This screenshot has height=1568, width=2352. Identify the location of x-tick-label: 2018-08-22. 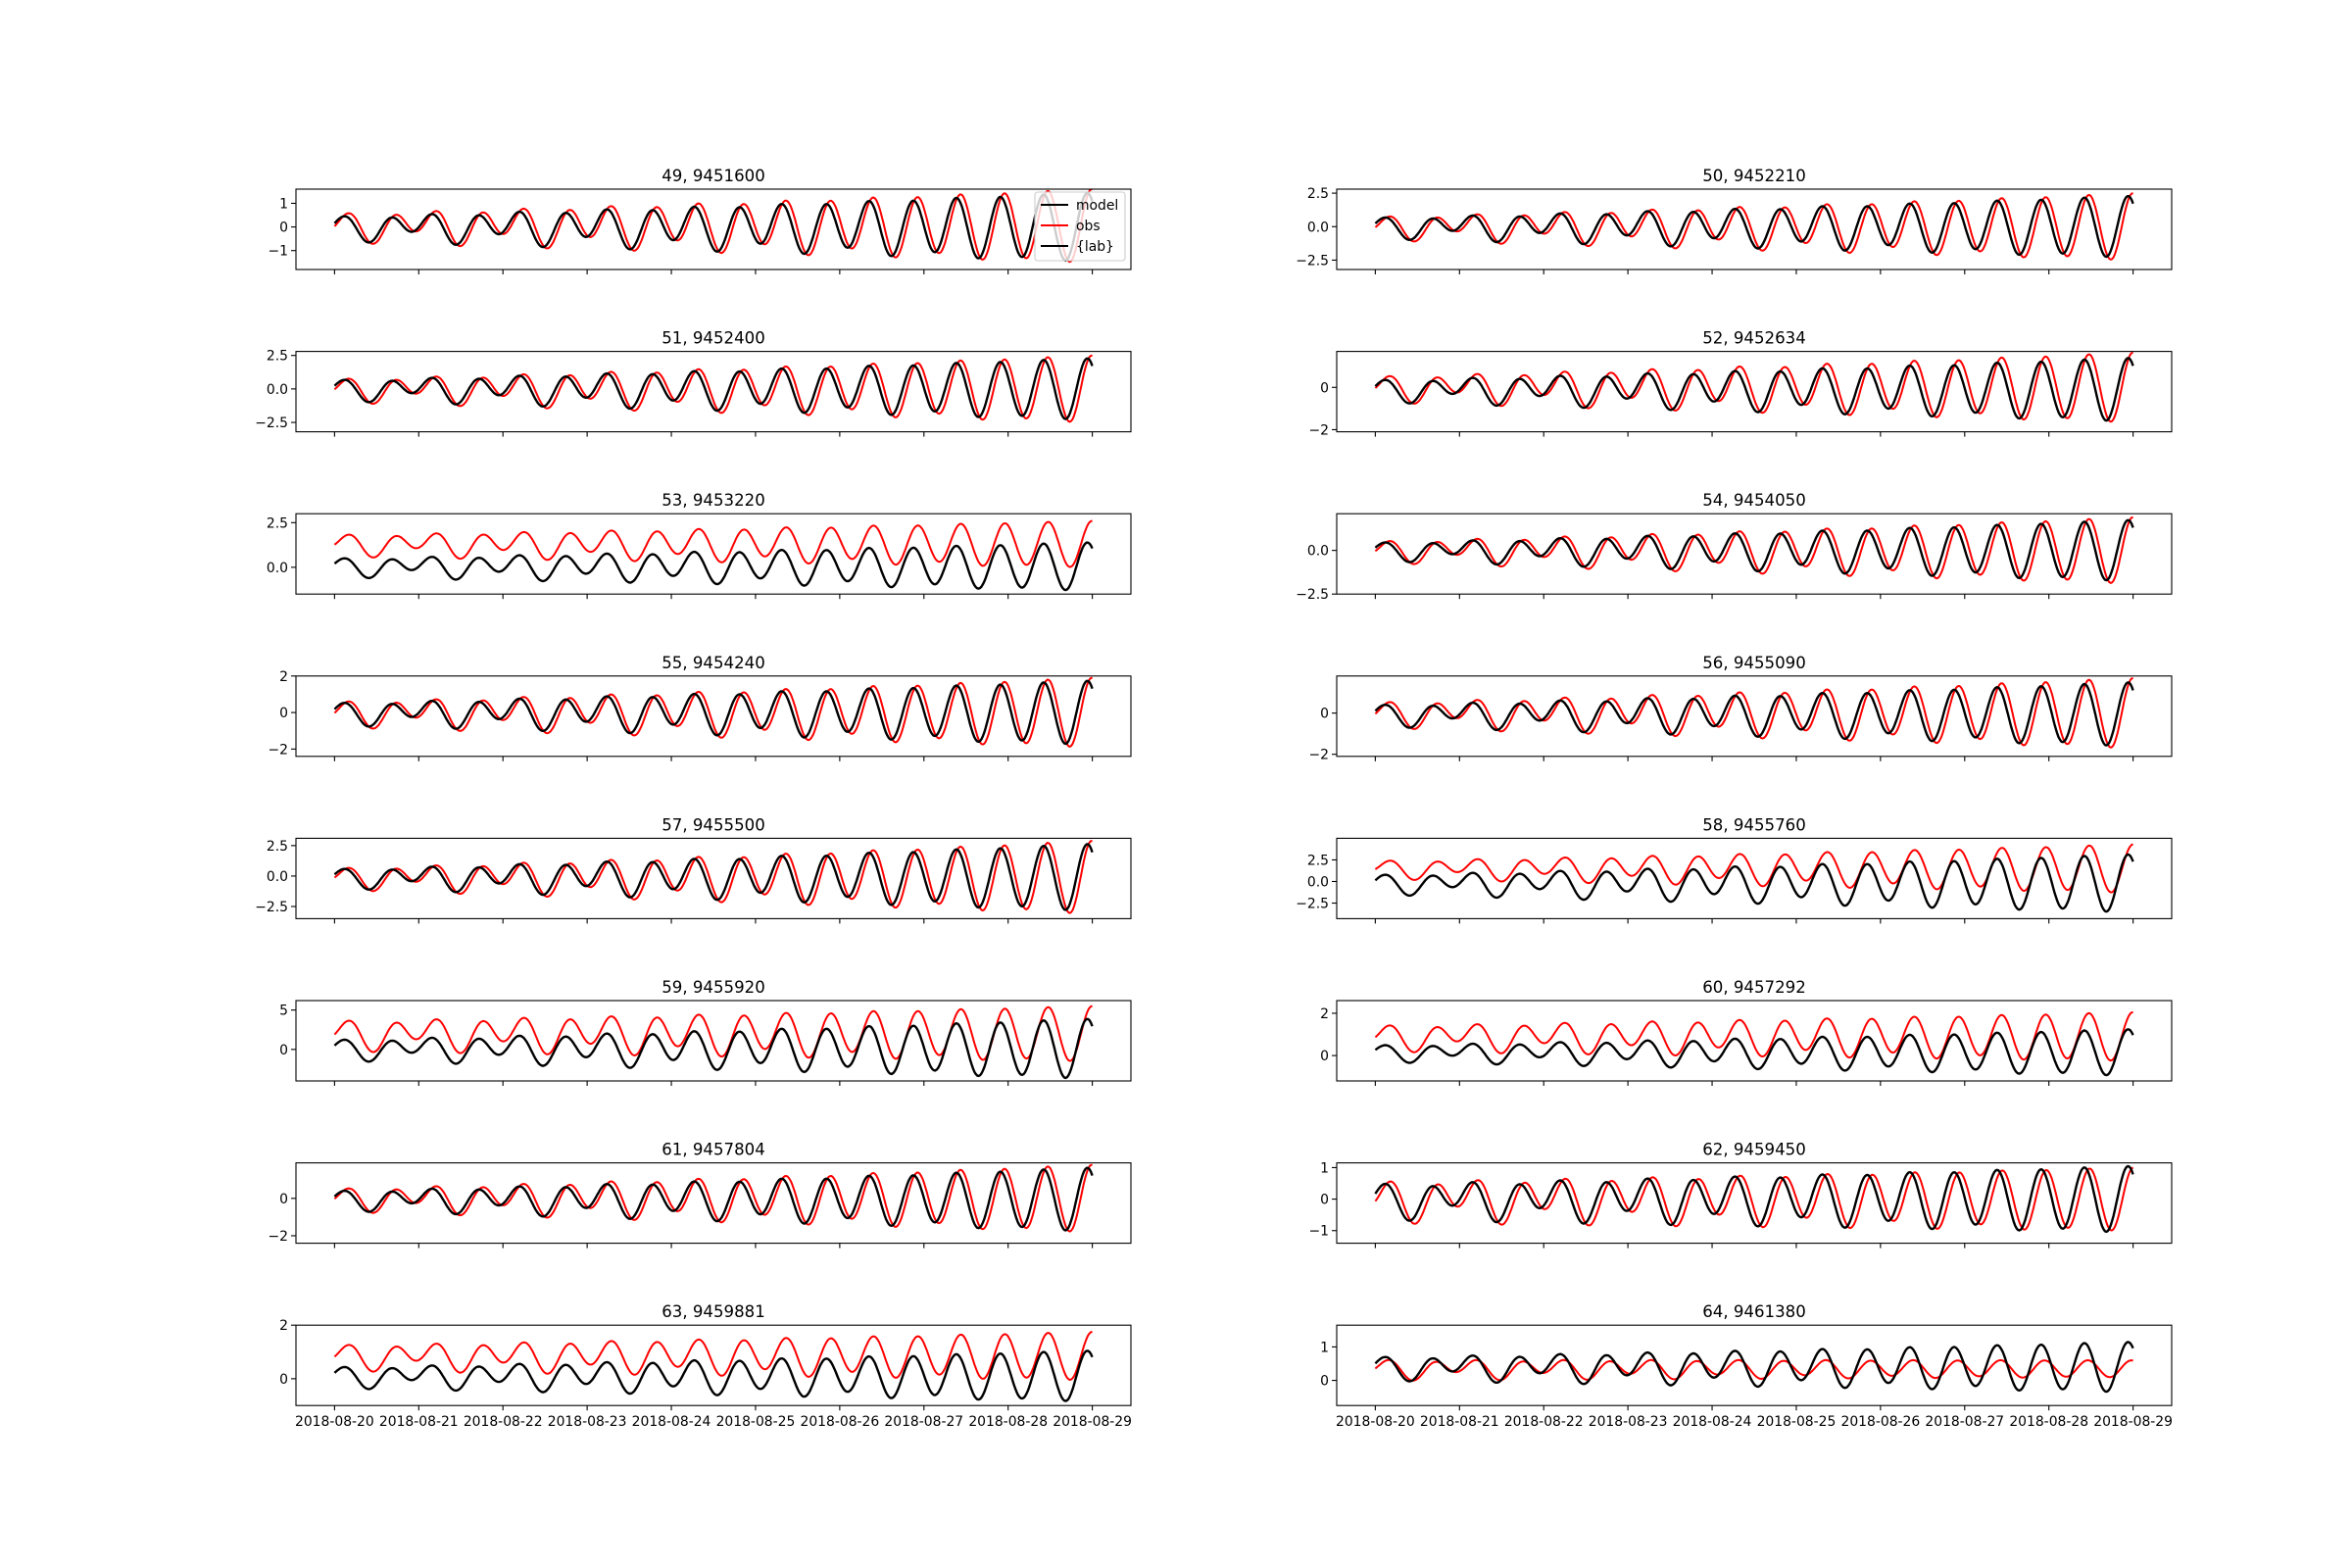
(1544, 1422).